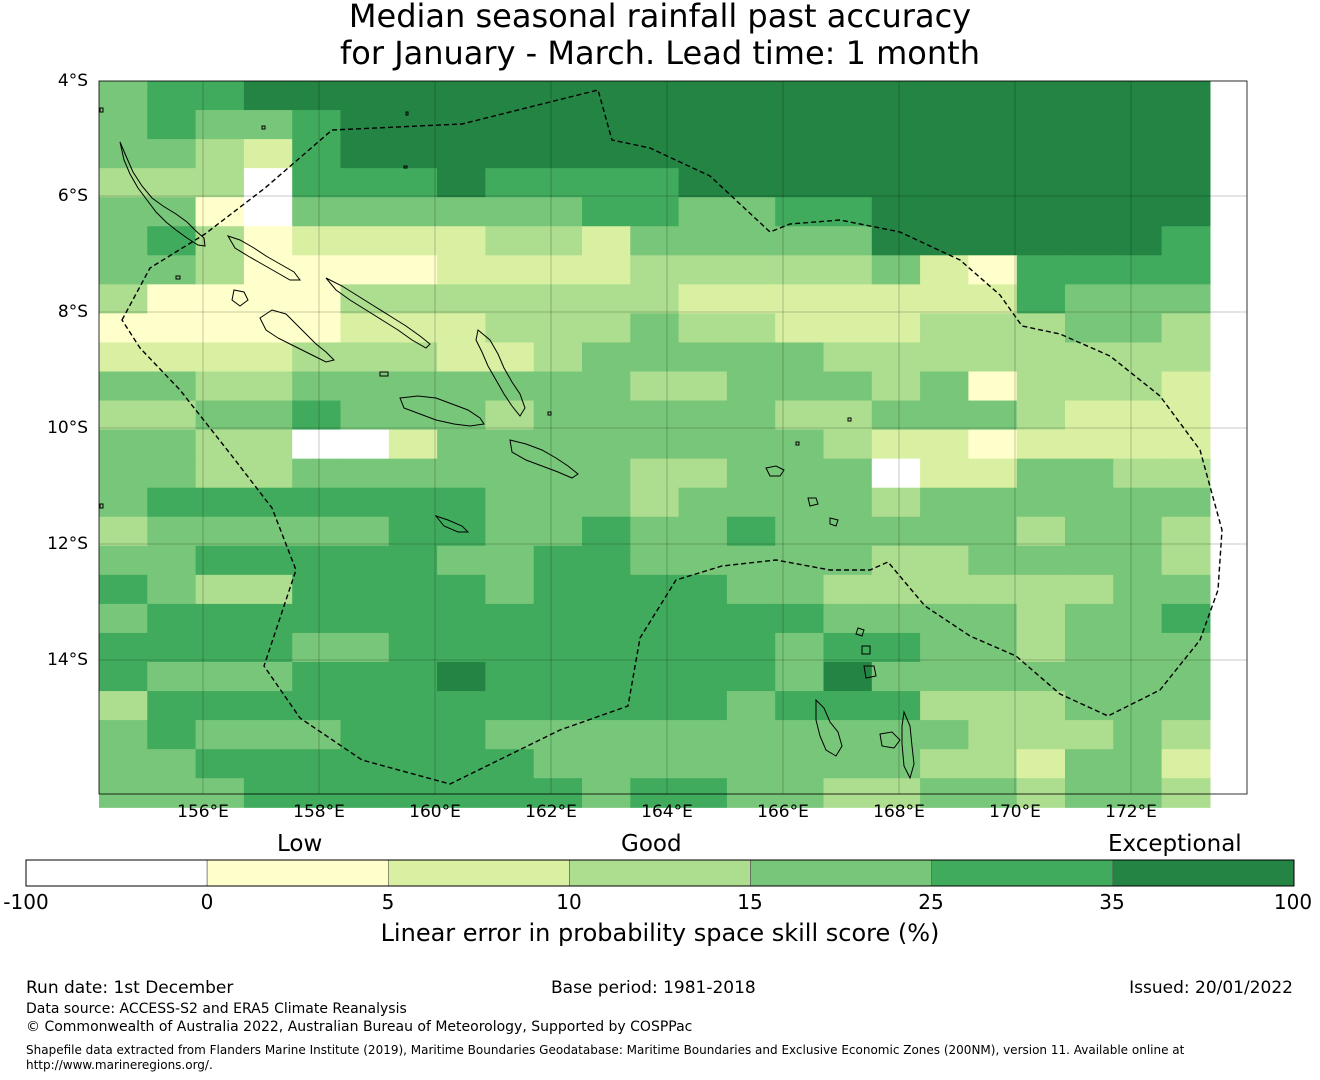 This screenshot has height=1080, width=1320. I want to click on lat-label: 12°S, so click(67, 544).